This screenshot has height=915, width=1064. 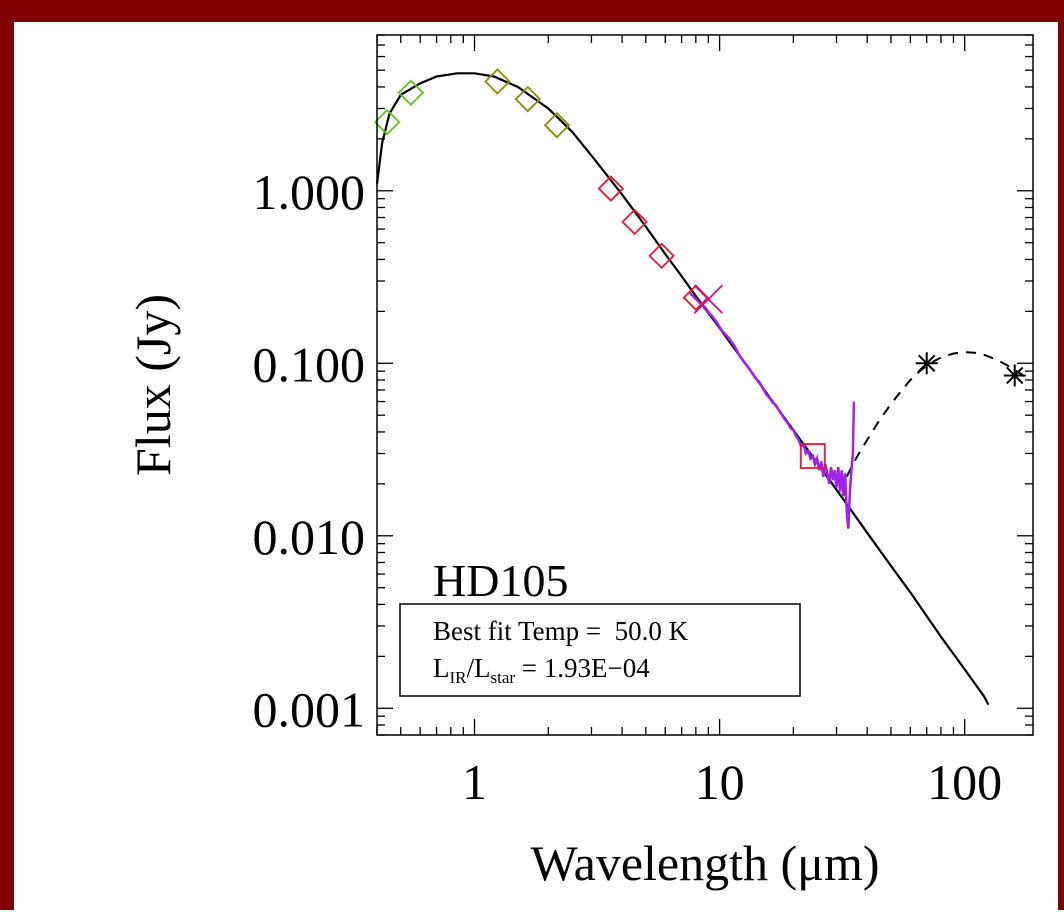 What do you see at coordinates (704, 863) in the screenshot?
I see `x-axis-label: Wavelength (μm)` at bounding box center [704, 863].